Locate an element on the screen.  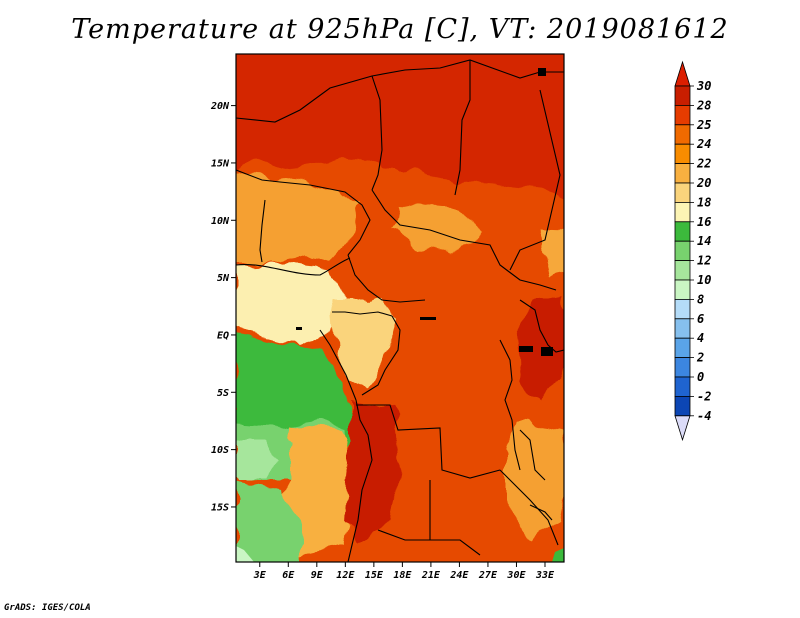
field-gabon-mild is located at coordinates (362, 345).